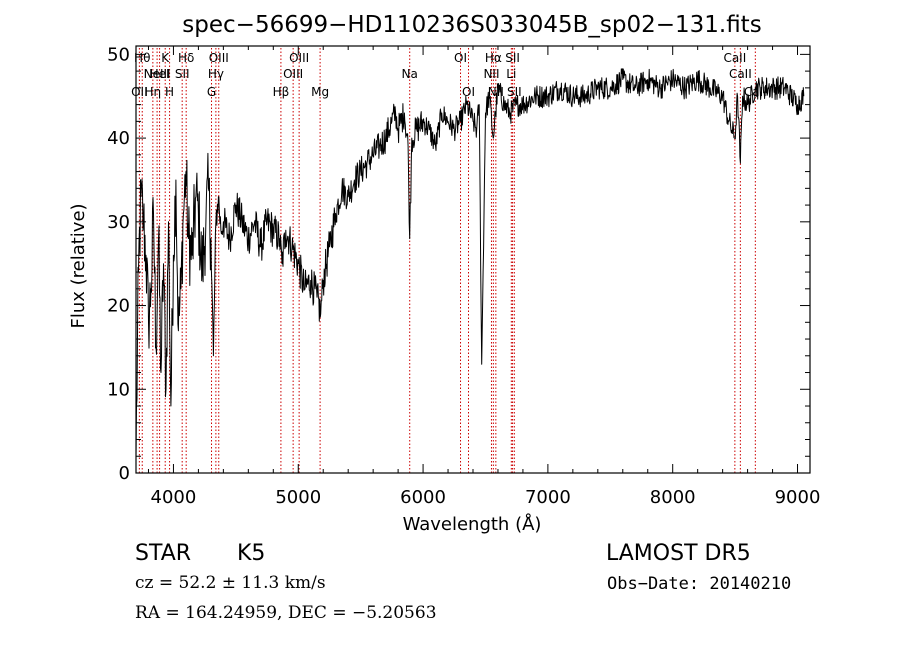  I want to click on line-label-18-0: OI, so click(468, 92).